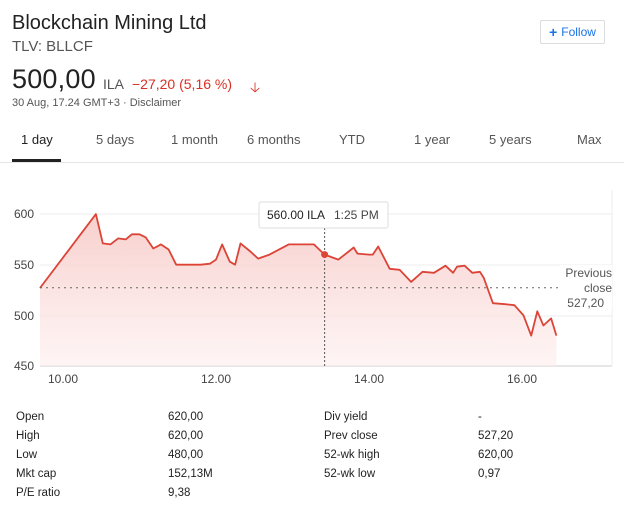  Describe the element at coordinates (585, 303) in the screenshot. I see `previous-close-value: 527,20` at that location.